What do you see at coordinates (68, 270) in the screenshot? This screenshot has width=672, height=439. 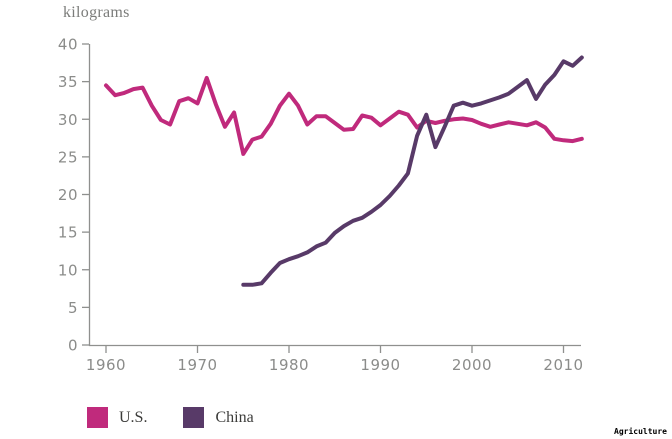 I see `y-tick-label: 10` at bounding box center [68, 270].